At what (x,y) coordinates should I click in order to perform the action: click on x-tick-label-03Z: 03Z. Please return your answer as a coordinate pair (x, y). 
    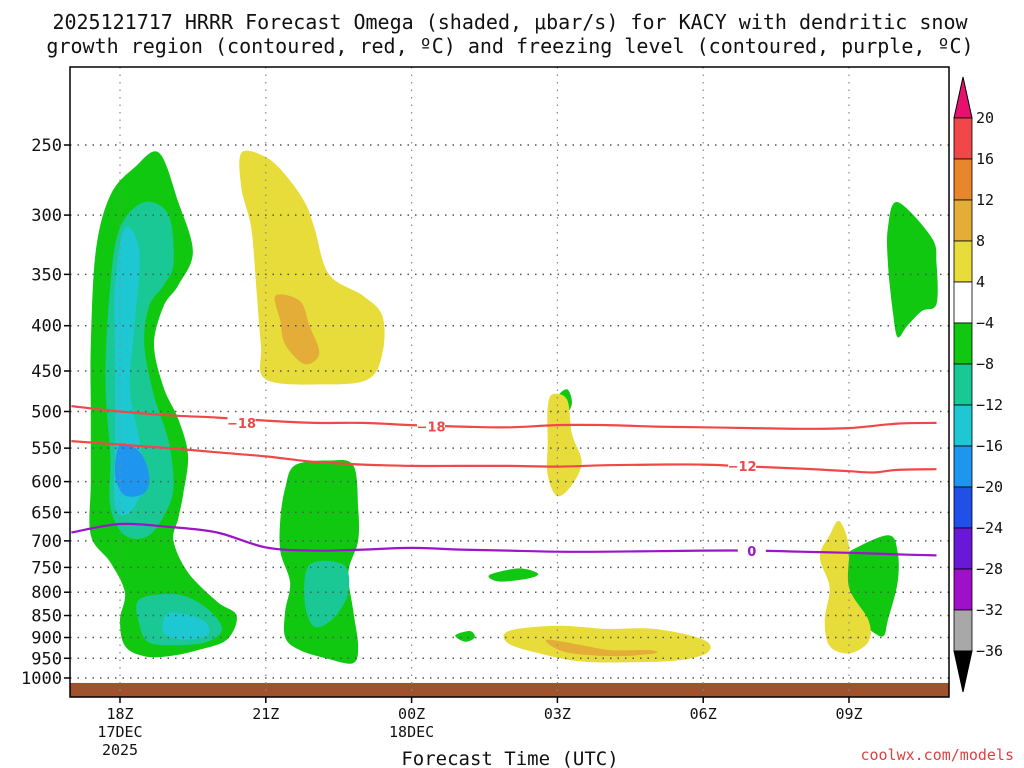
    Looking at the image, I should click on (557, 714).